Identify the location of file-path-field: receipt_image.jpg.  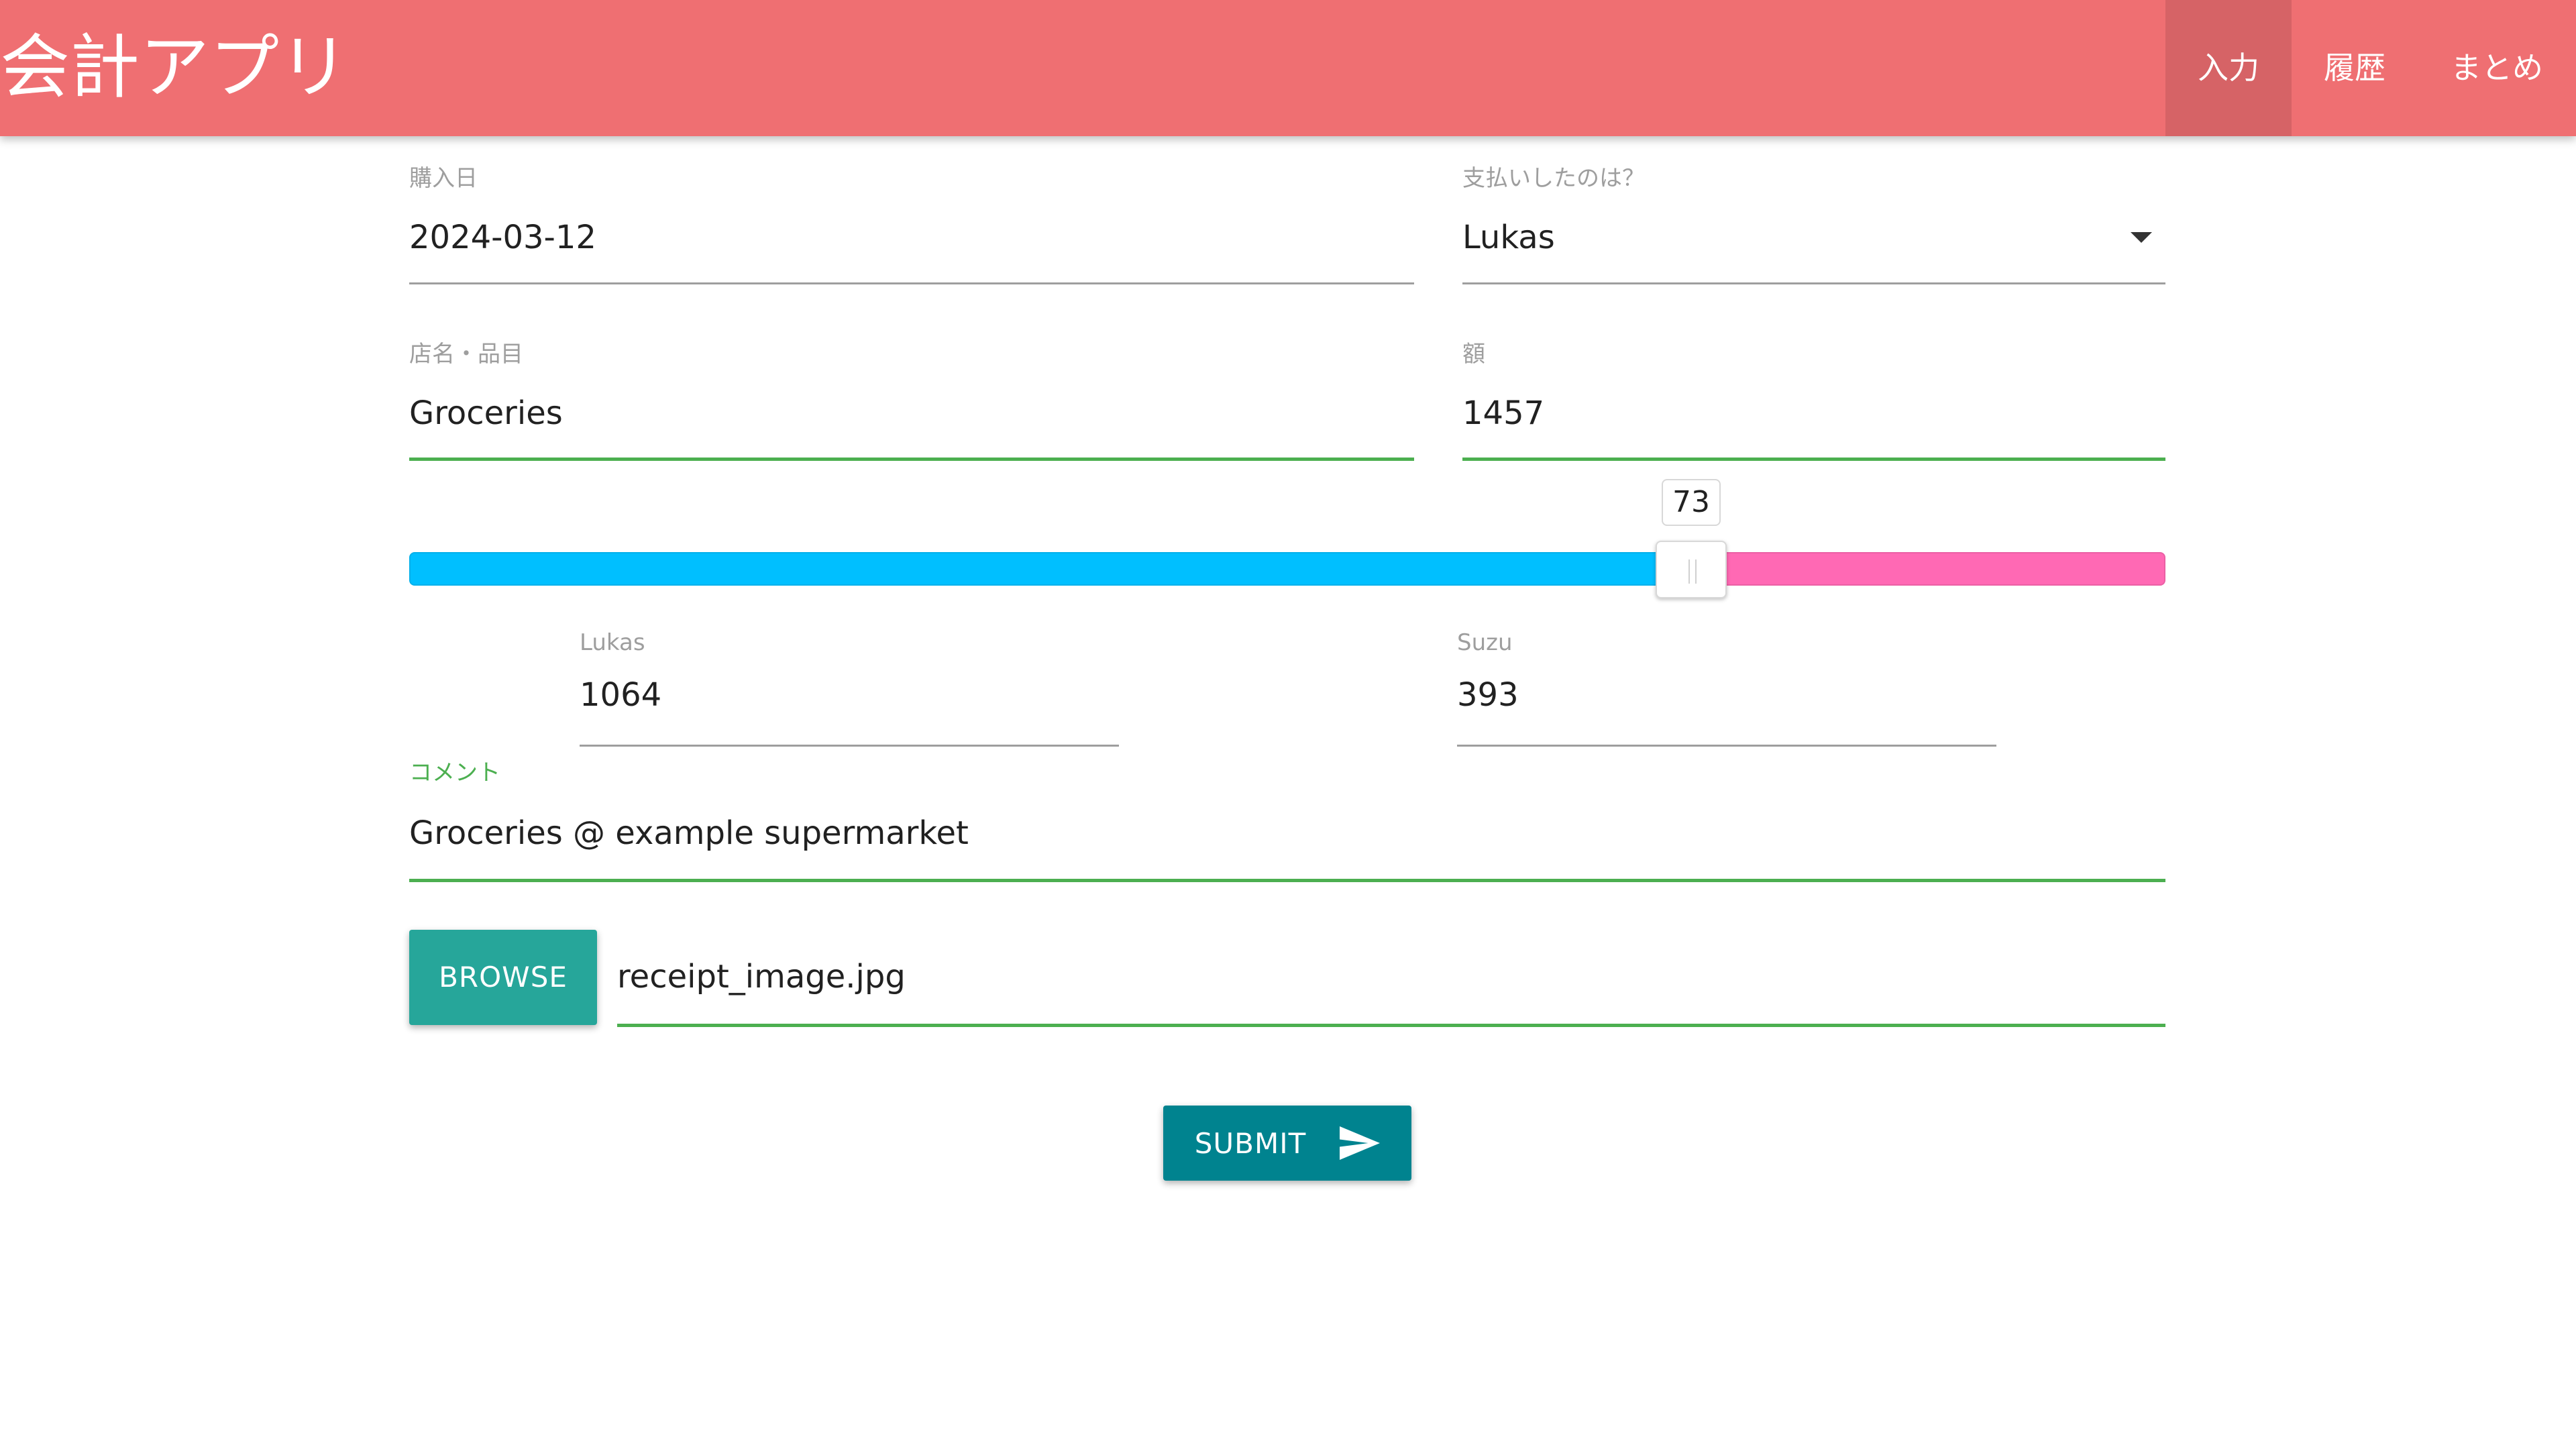
(1391, 984).